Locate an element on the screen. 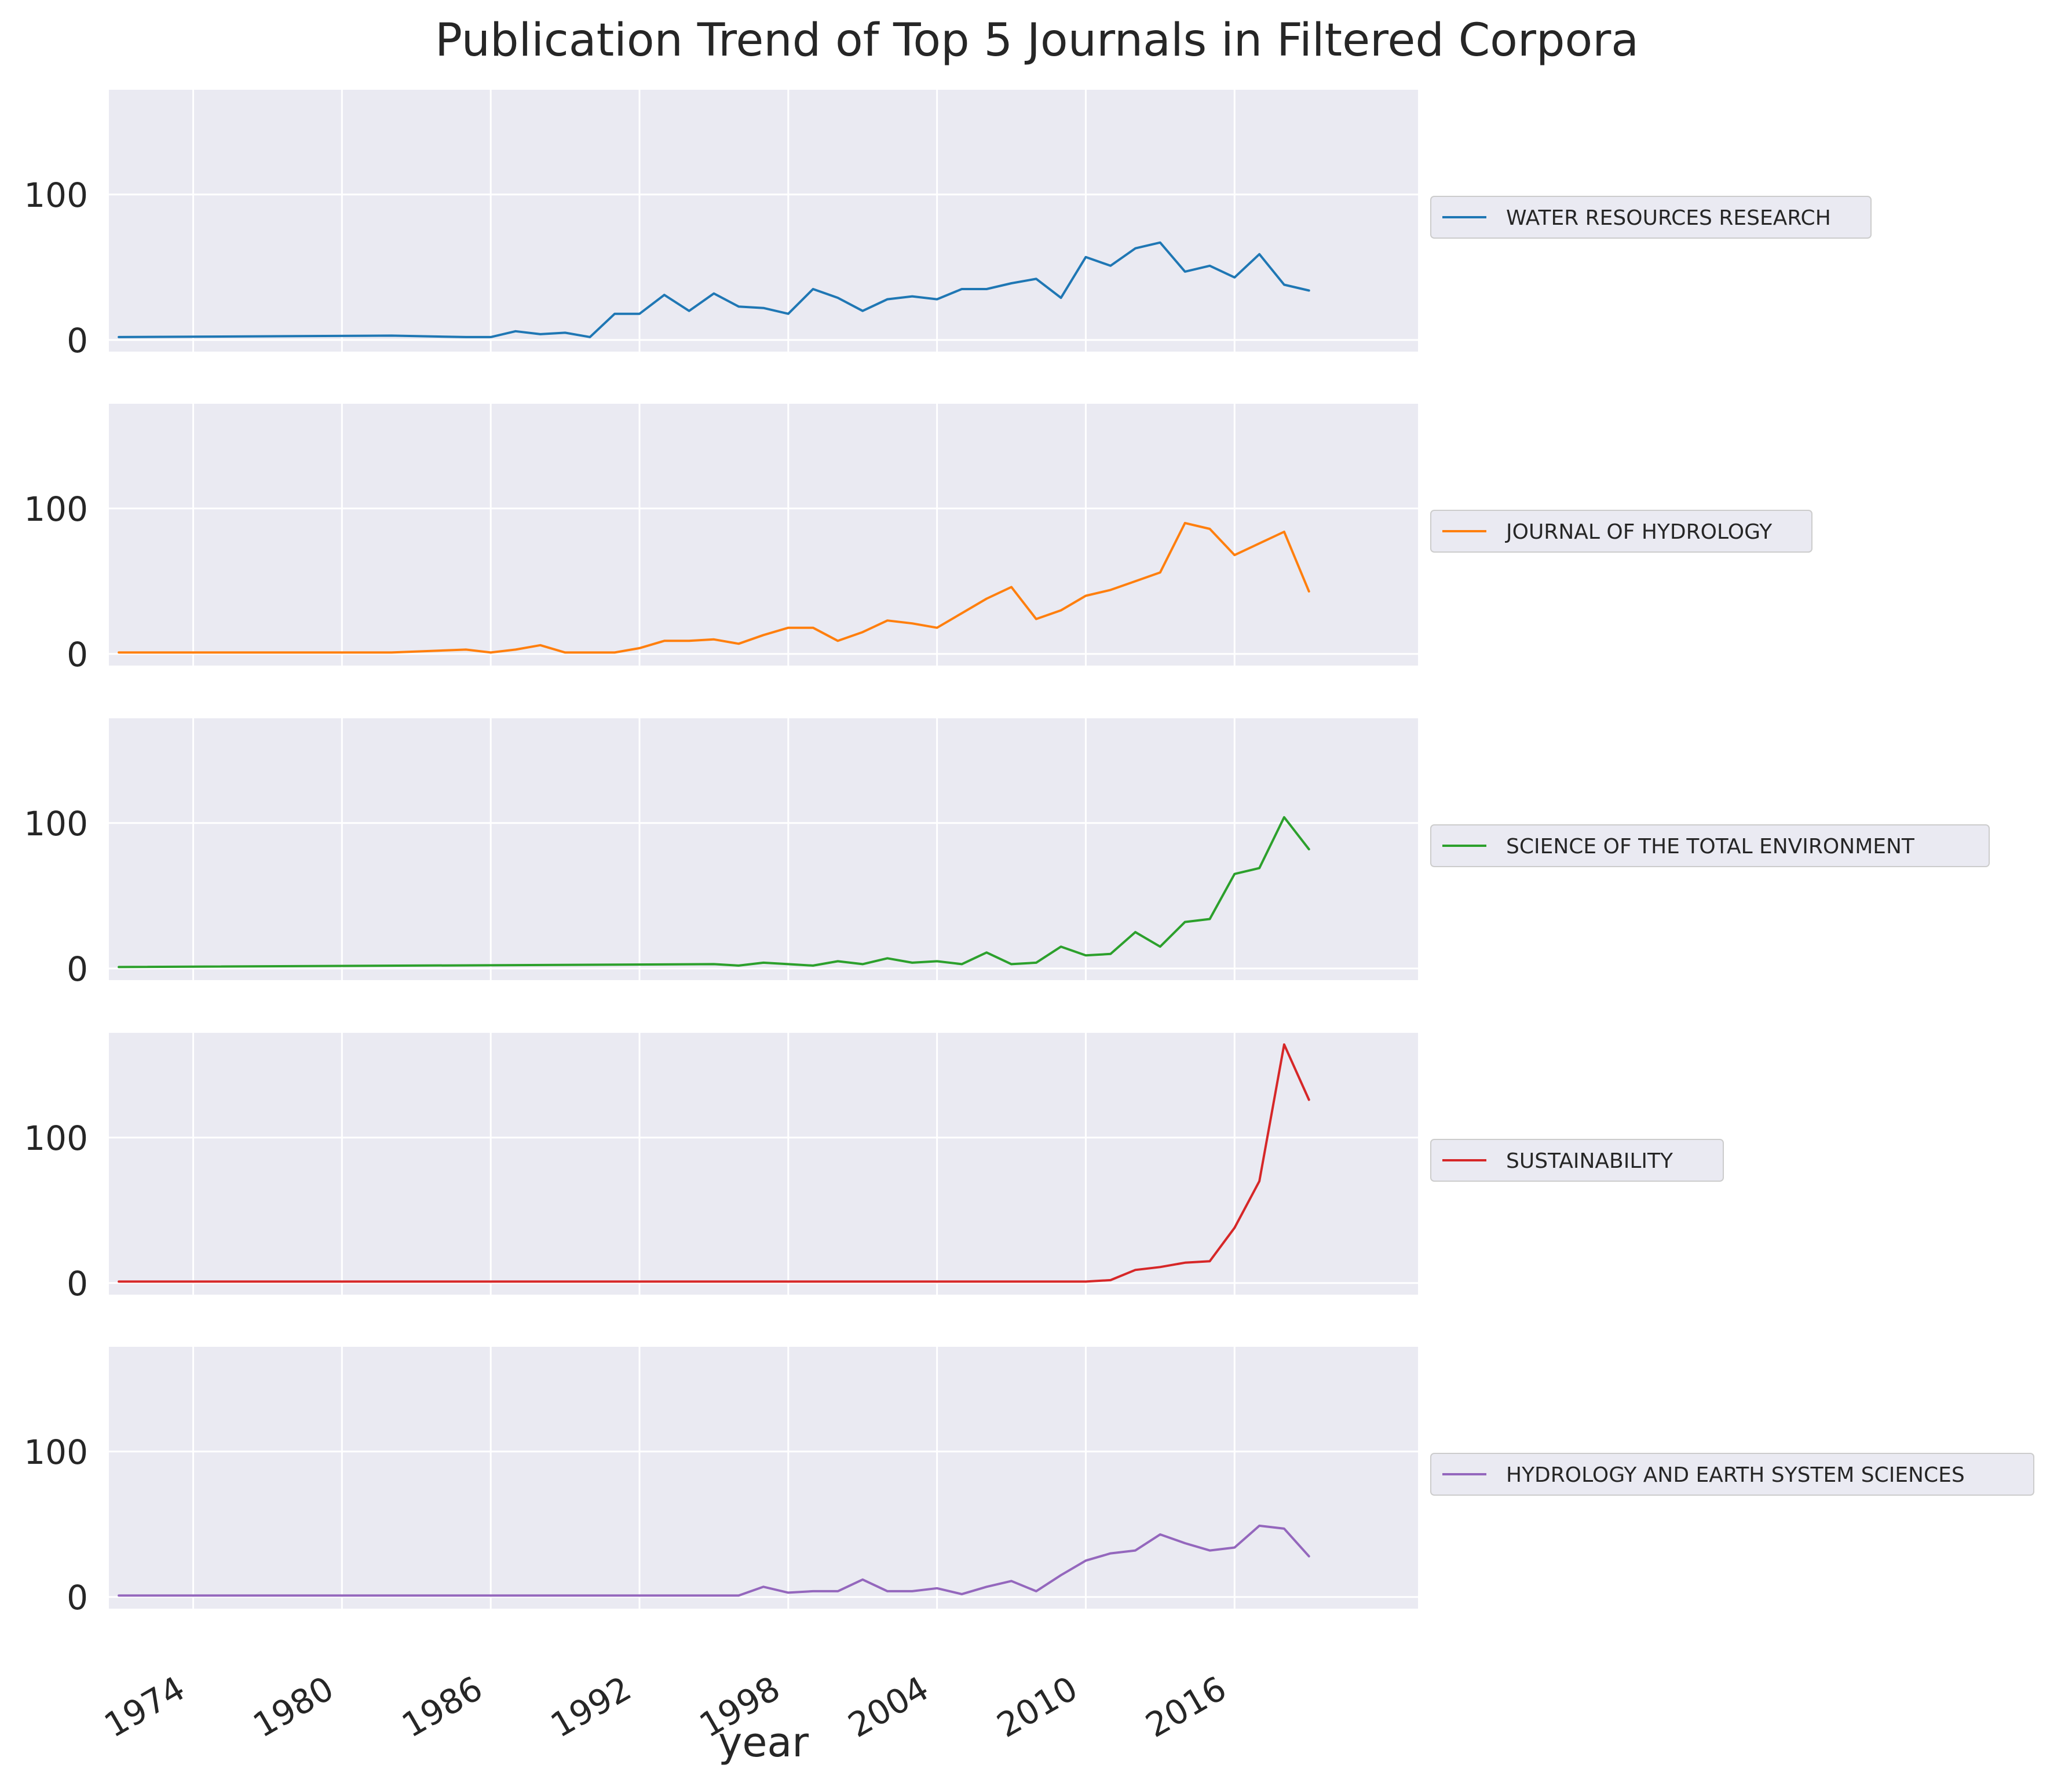 The image size is (2072, 1783). legend-entry: SCIENCE OF THE TOTAL ENVIRONMENT is located at coordinates (1710, 846).